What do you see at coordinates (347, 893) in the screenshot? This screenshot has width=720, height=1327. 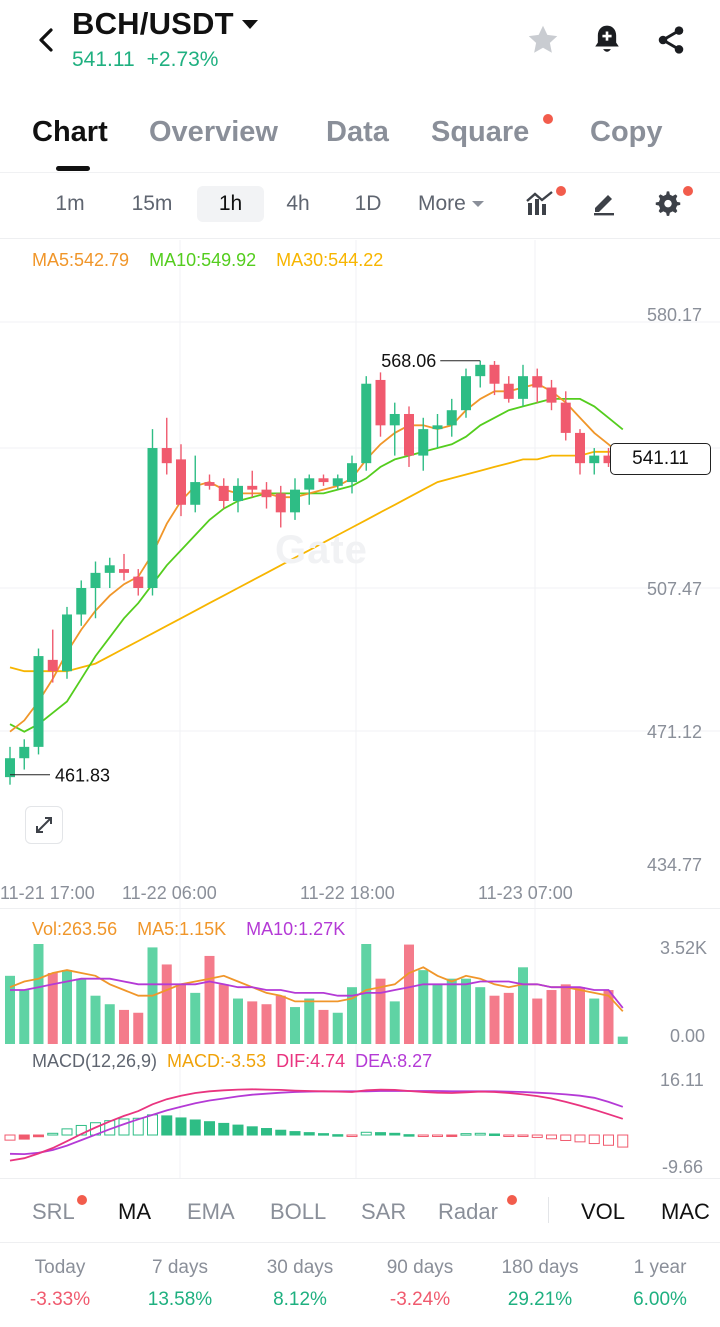 I see `time-axis-label: 11-22 18:00` at bounding box center [347, 893].